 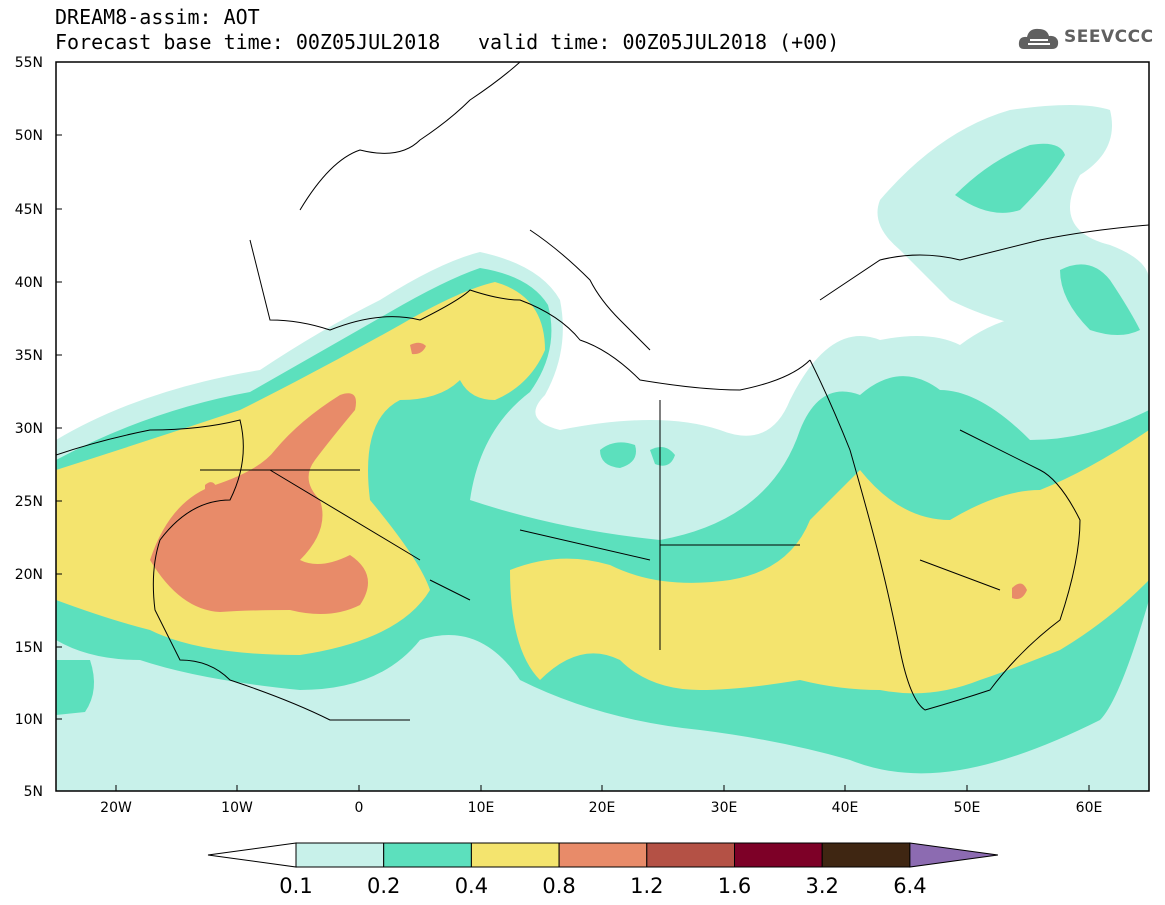 What do you see at coordinates (29, 63) in the screenshot?
I see `lat-label: 55N` at bounding box center [29, 63].